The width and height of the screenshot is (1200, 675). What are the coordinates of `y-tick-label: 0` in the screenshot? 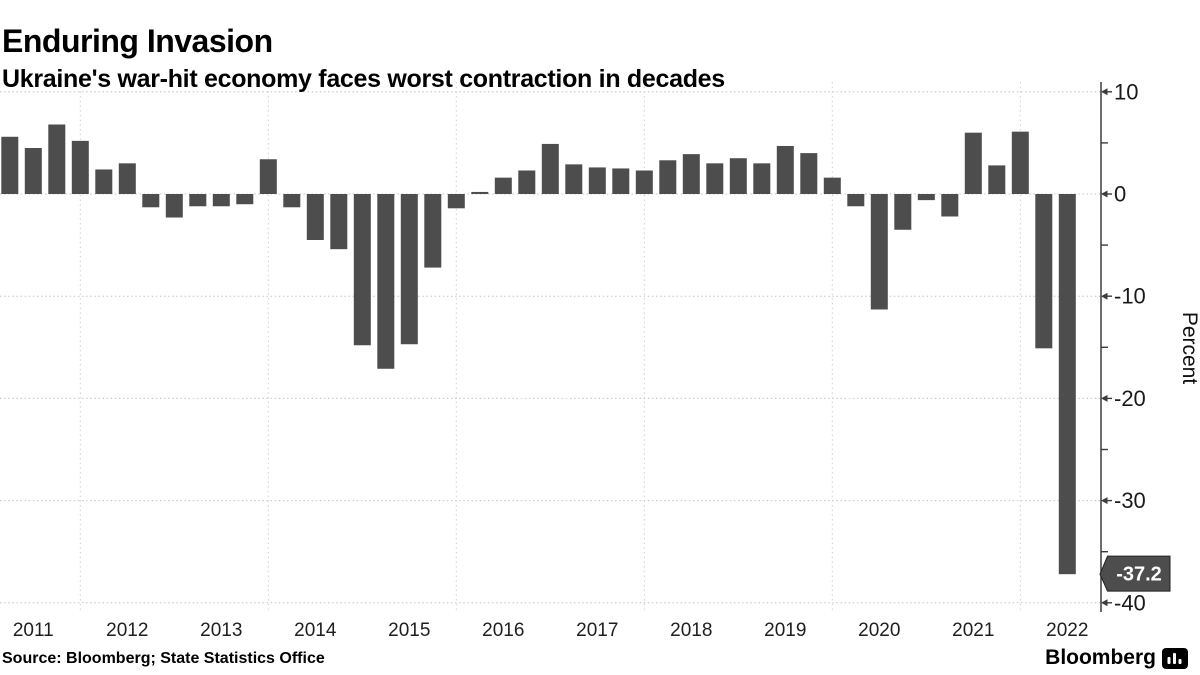 It's located at (1120, 194).